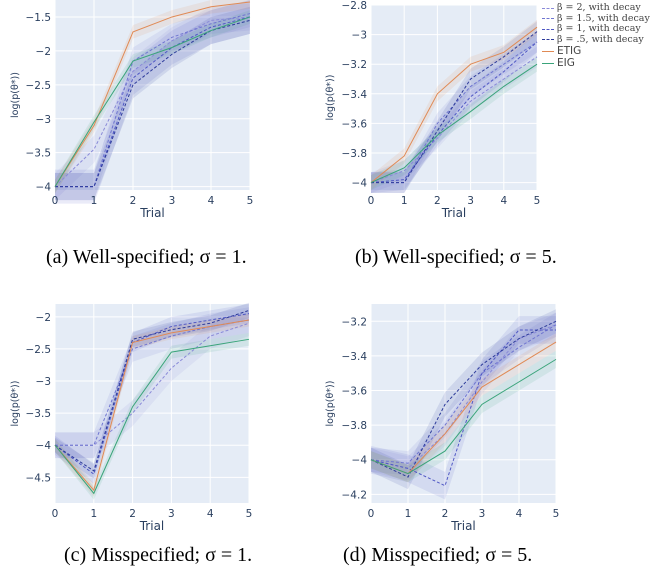 The image size is (650, 578). Describe the element at coordinates (596, 40) in the screenshot. I see `legend-item-b05: β = .5, with decay` at that location.